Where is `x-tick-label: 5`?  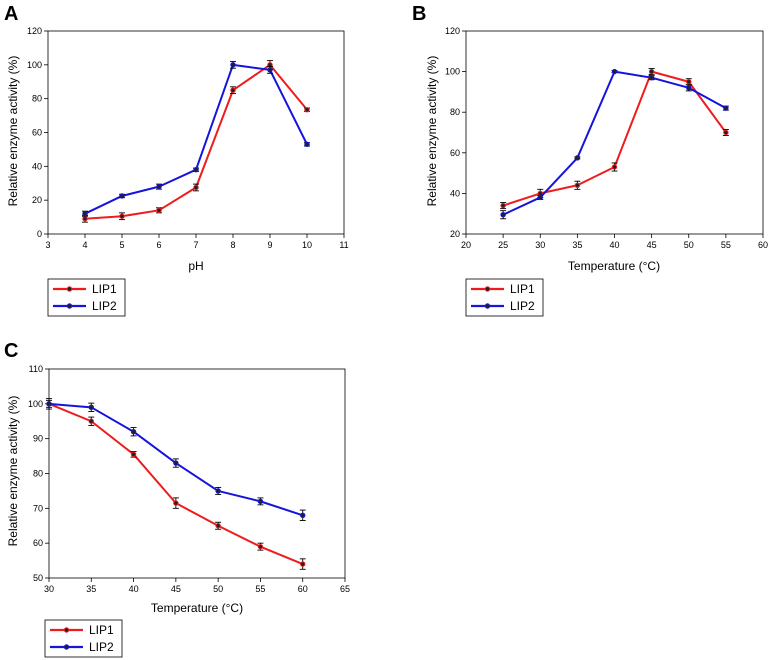
x-tick-label: 5 is located at coordinates (121, 245).